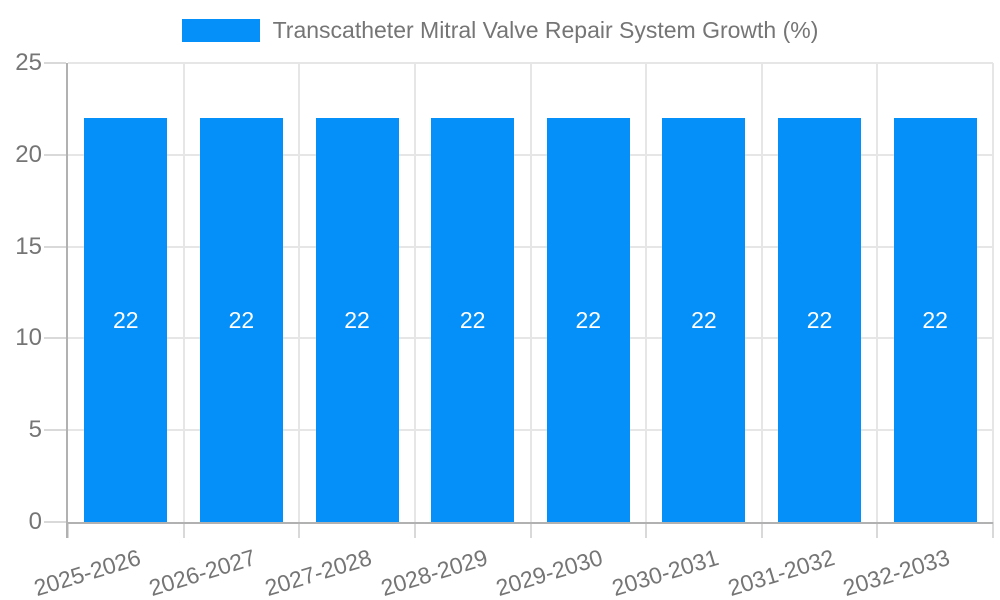  I want to click on x-axis-line, so click(529, 523).